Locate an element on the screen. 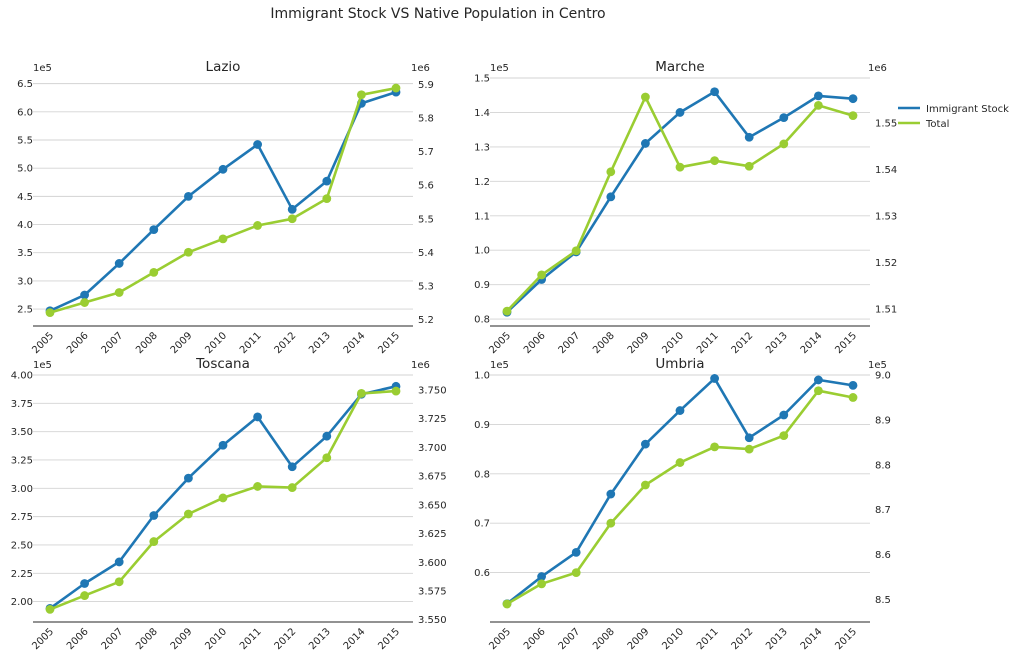  x-tick-label: 2013 is located at coordinates (777, 639).